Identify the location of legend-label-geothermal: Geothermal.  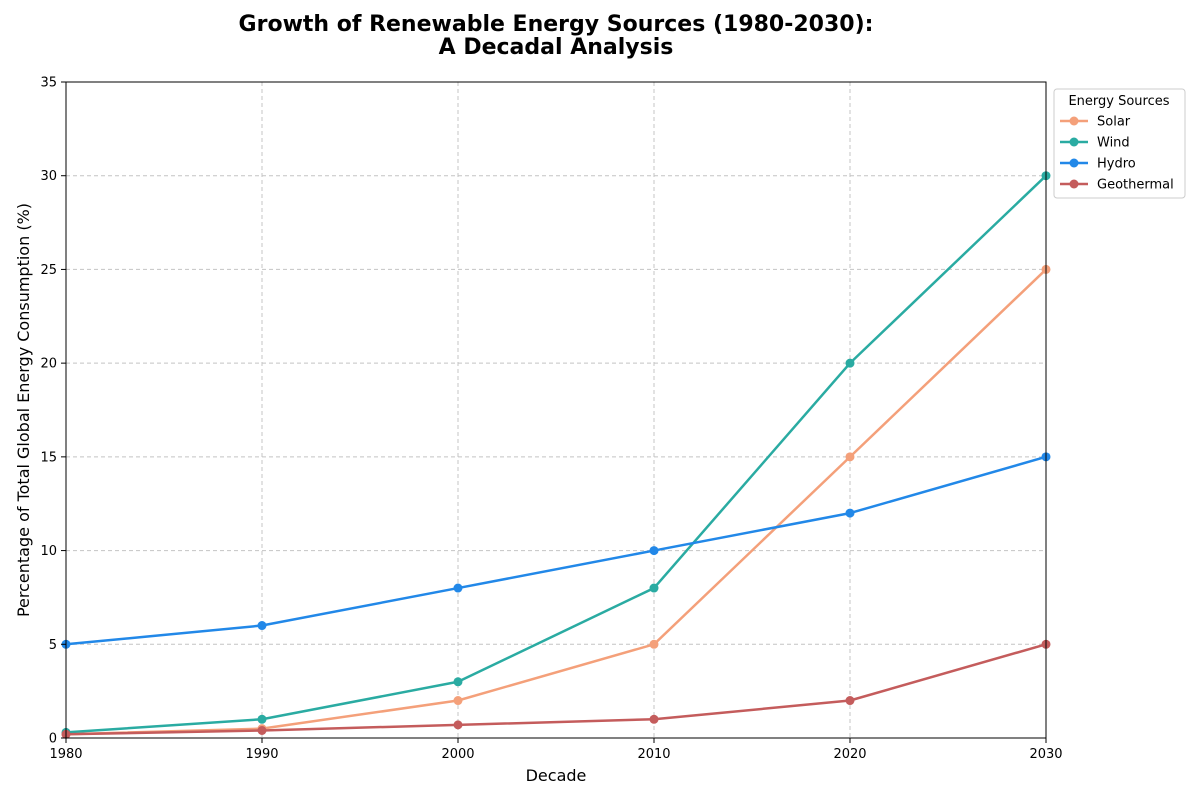
(1135, 185).